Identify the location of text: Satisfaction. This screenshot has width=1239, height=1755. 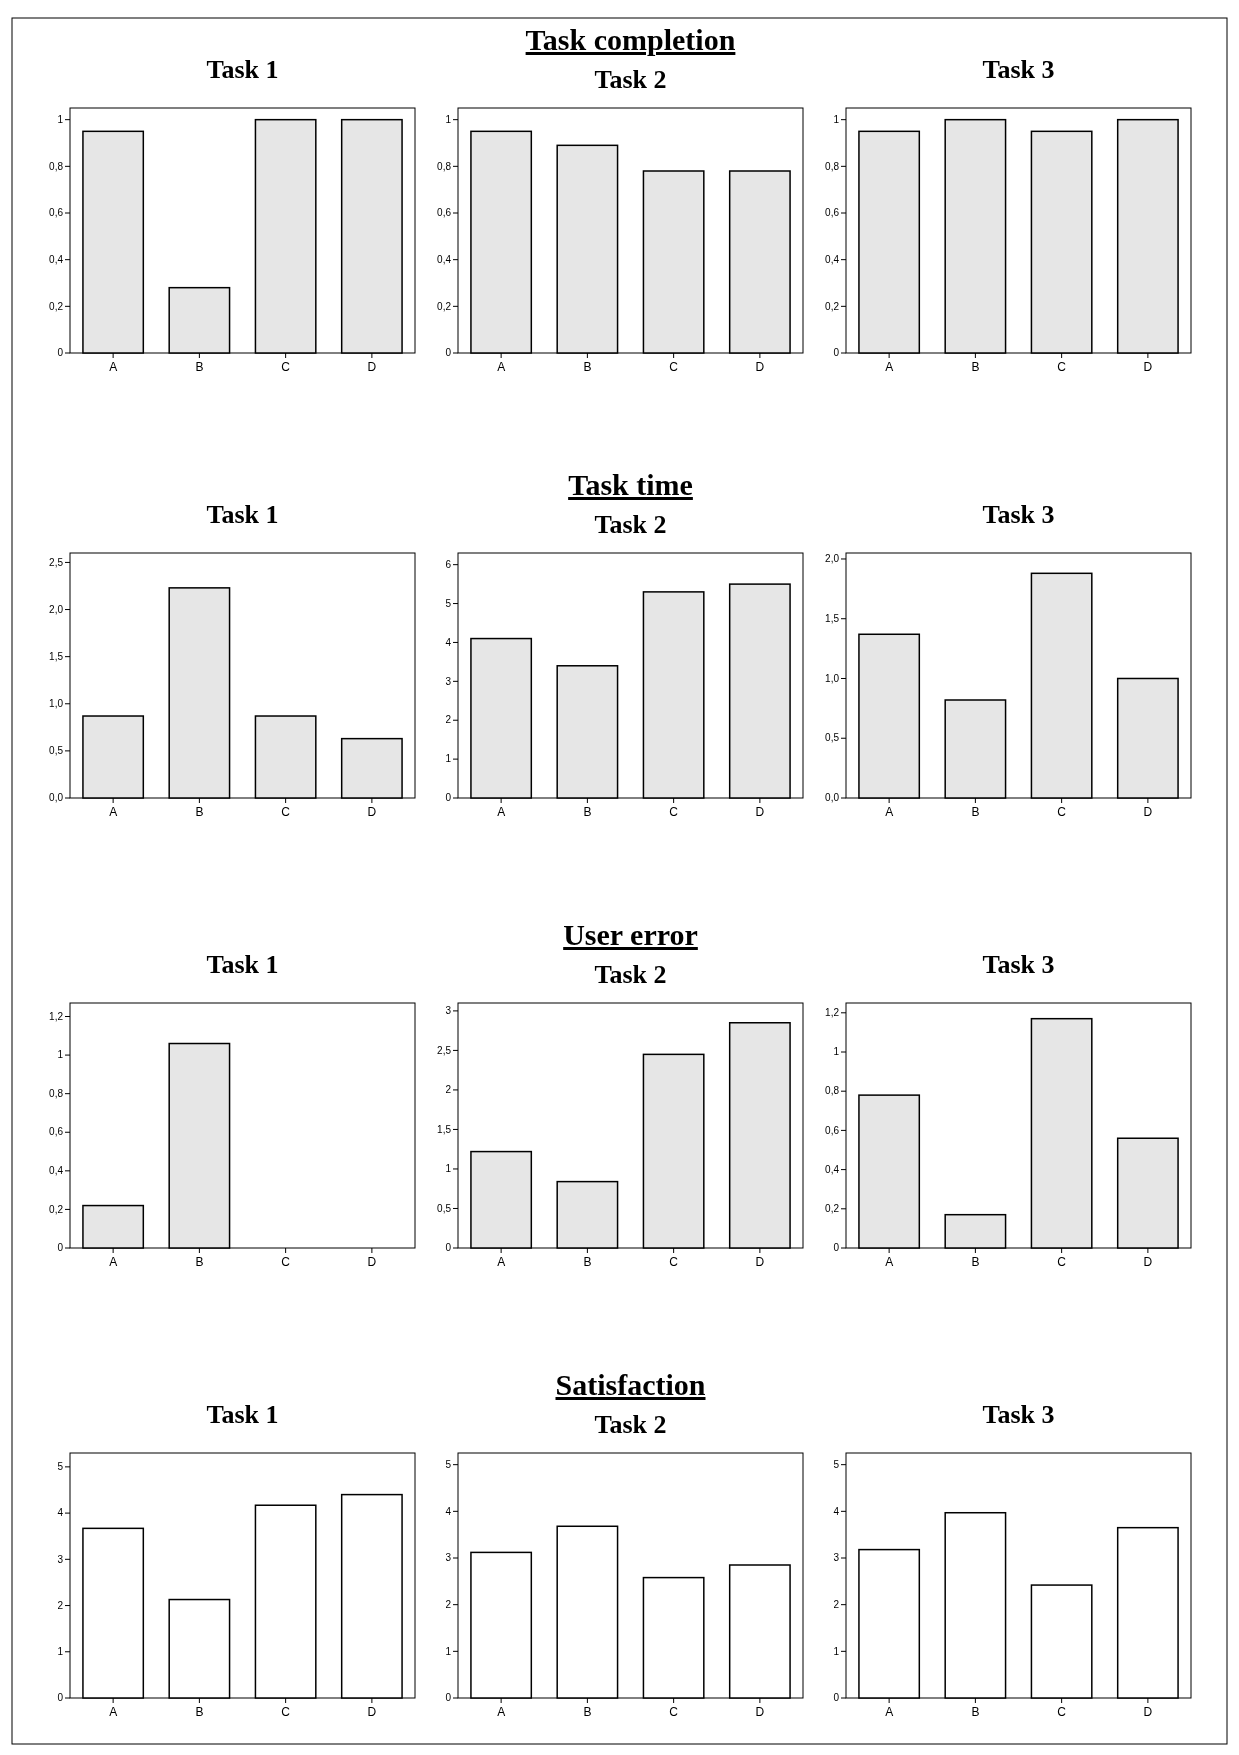
(630, 1384).